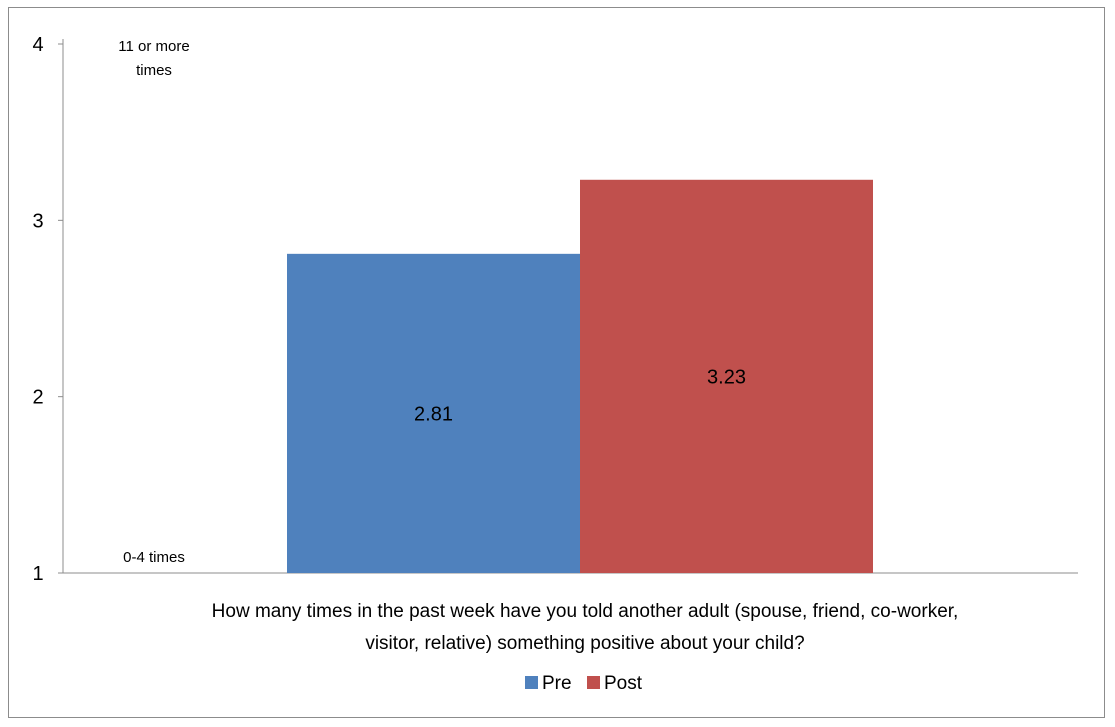  What do you see at coordinates (531, 682) in the screenshot?
I see `legend-swatch-pre` at bounding box center [531, 682].